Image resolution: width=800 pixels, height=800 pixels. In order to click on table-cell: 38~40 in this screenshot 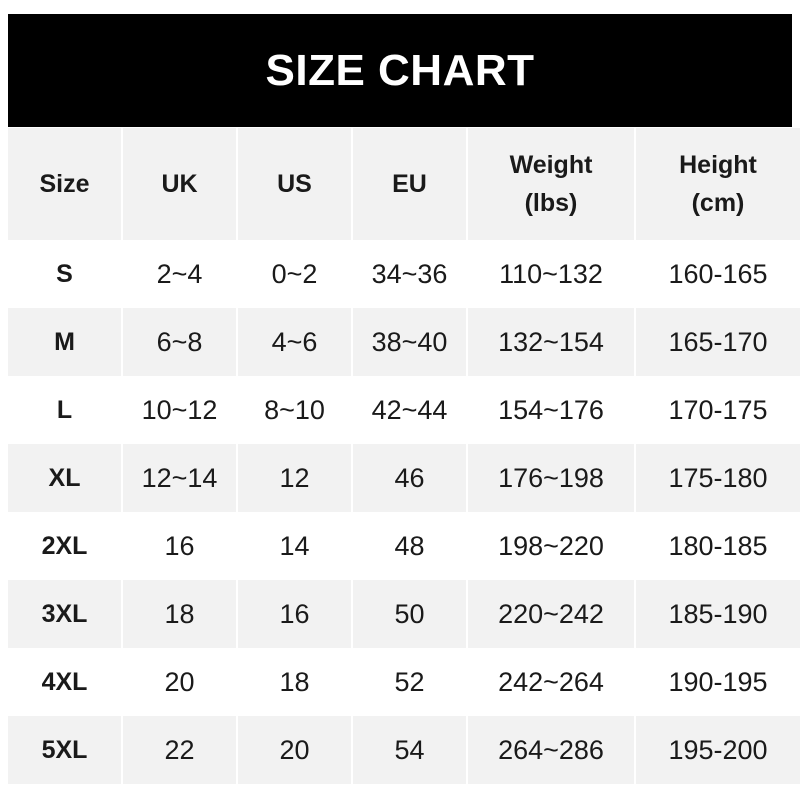, I will do `click(409, 342)`.